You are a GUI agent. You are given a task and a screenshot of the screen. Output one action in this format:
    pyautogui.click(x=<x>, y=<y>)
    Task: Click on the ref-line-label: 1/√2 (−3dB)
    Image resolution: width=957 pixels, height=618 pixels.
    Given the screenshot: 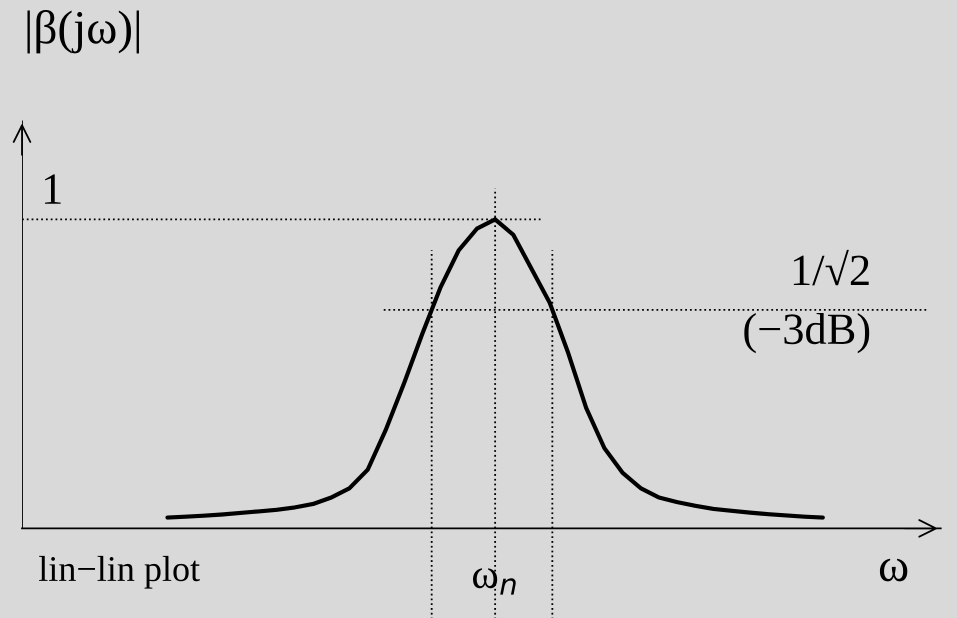 What is the action you would take?
    pyautogui.click(x=807, y=302)
    